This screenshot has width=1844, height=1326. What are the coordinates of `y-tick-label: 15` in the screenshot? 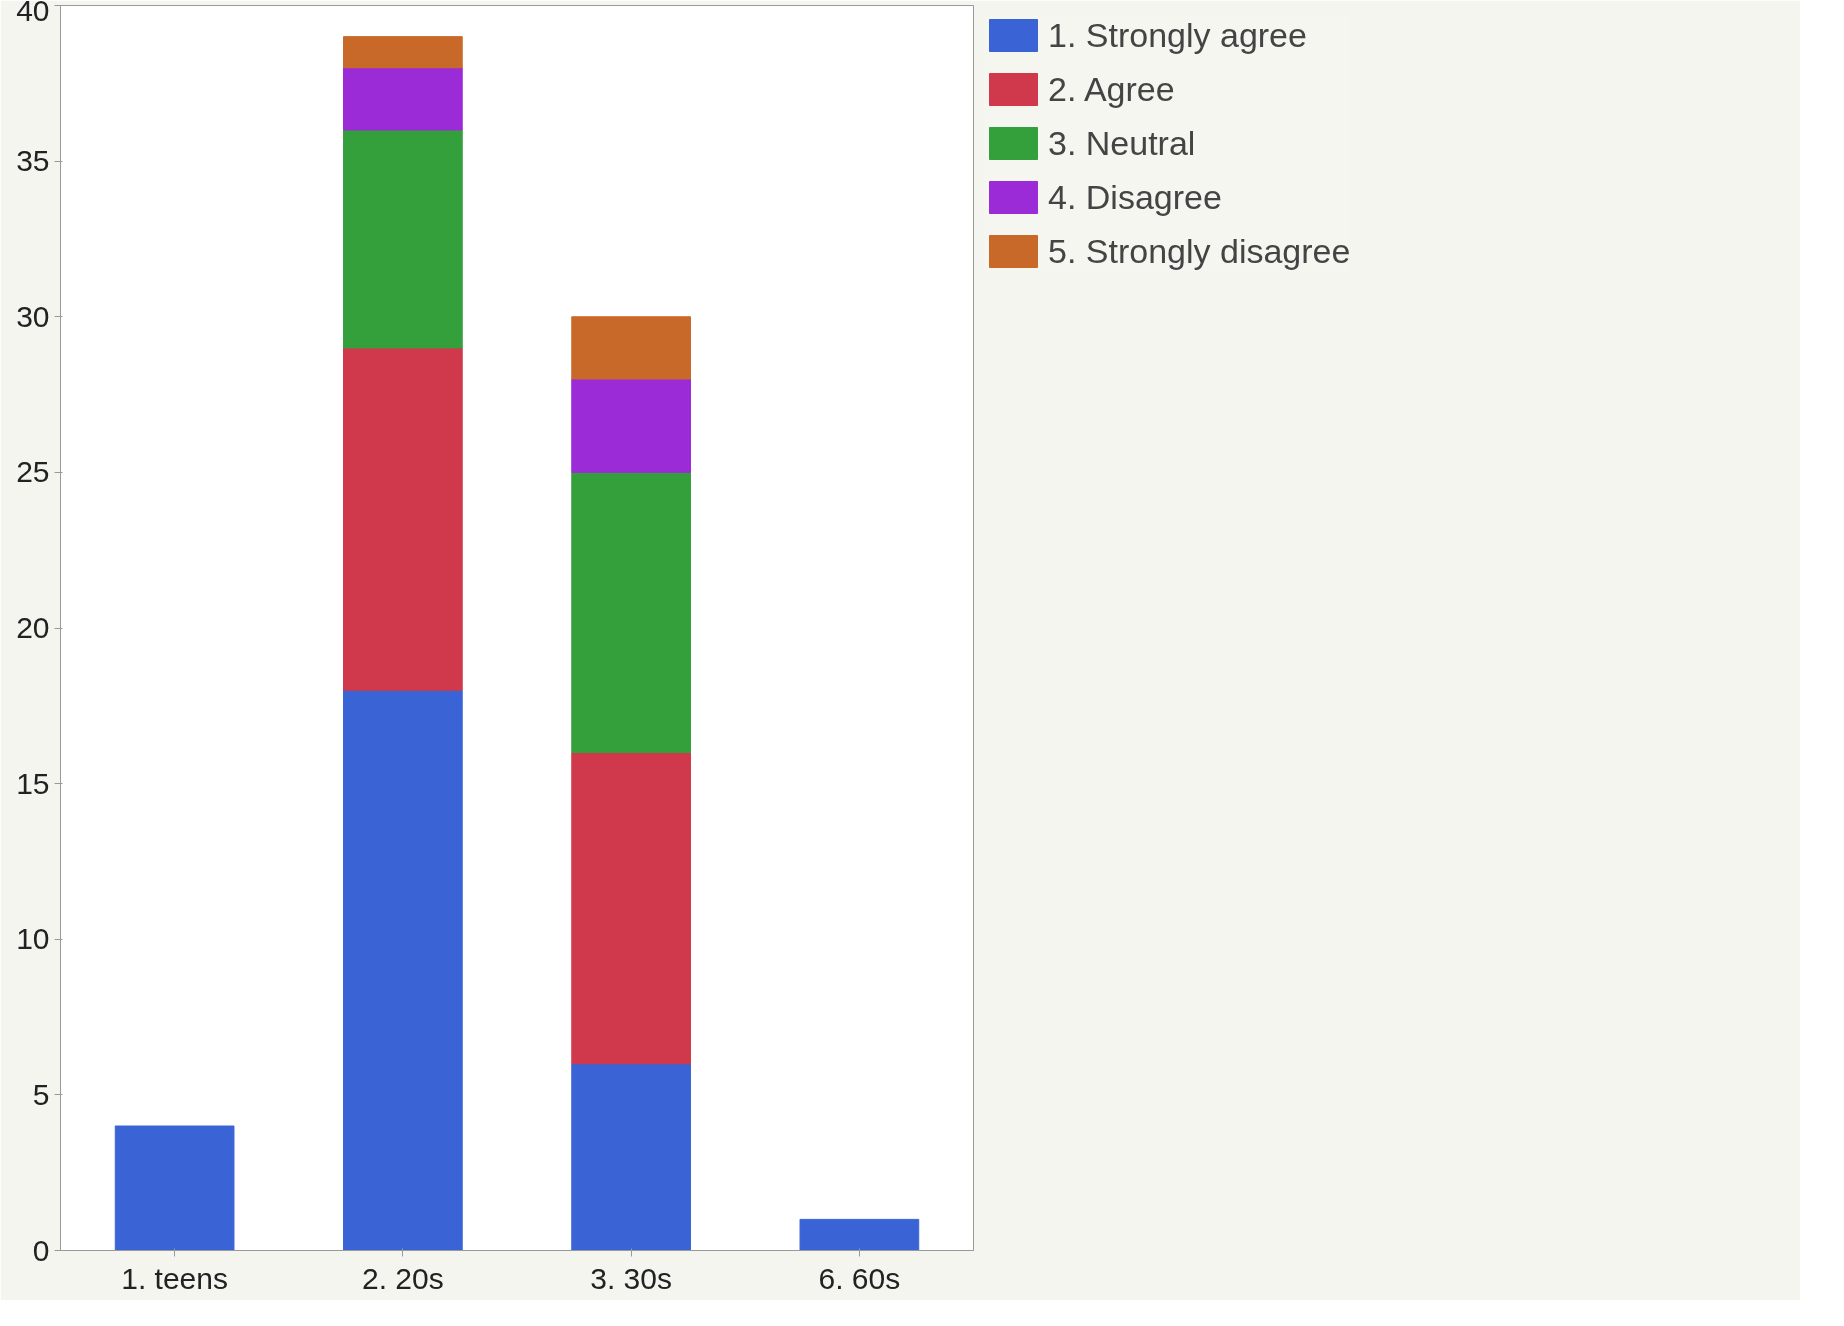 It's located at (33, 783).